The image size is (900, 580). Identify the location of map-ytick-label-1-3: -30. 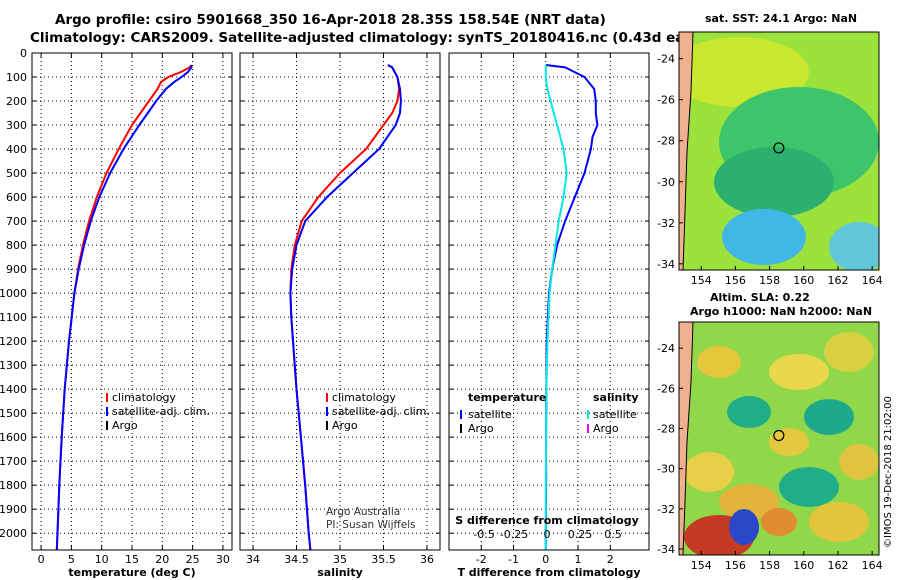
(666, 469).